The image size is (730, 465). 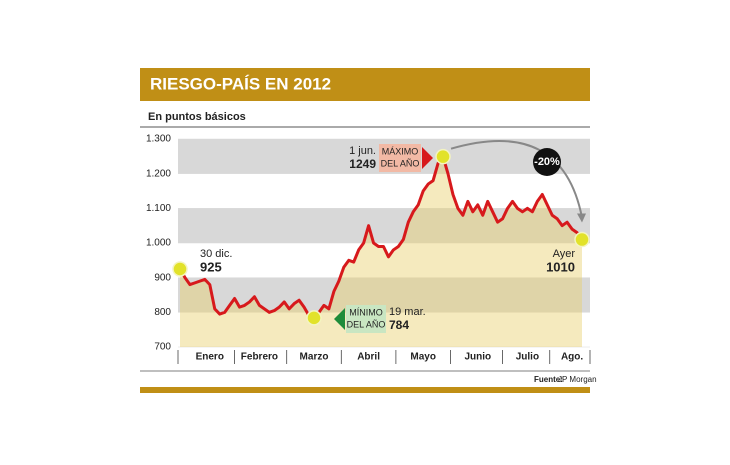 What do you see at coordinates (564, 254) in the screenshot?
I see `annotation-date: Ayer` at bounding box center [564, 254].